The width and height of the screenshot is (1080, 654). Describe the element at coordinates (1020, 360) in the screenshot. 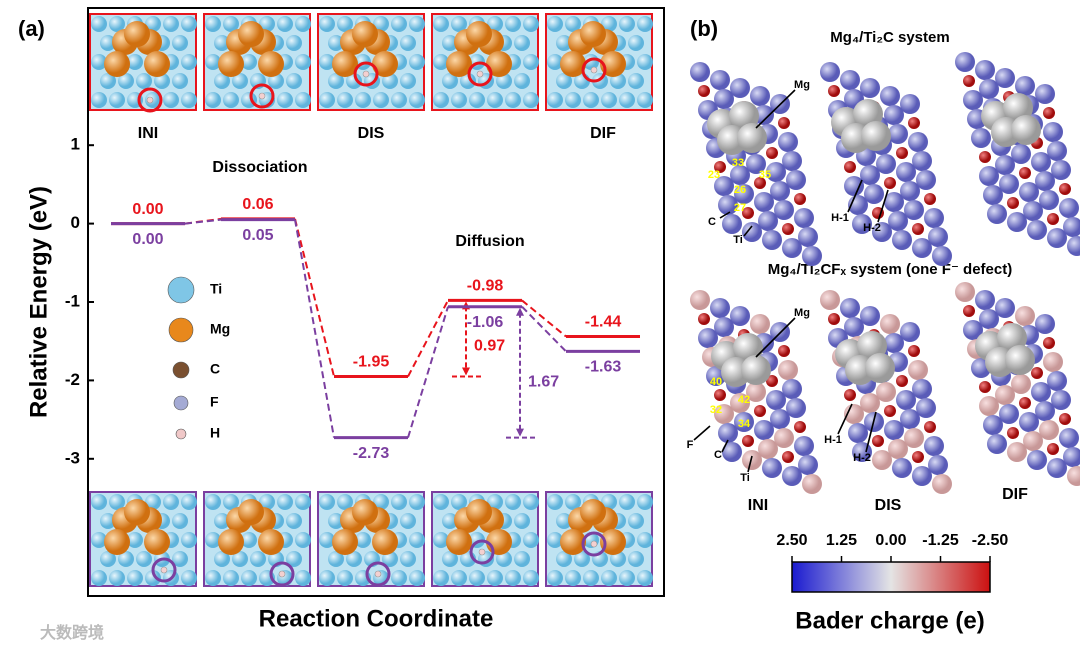

I see `mg-cluster-atom` at that location.